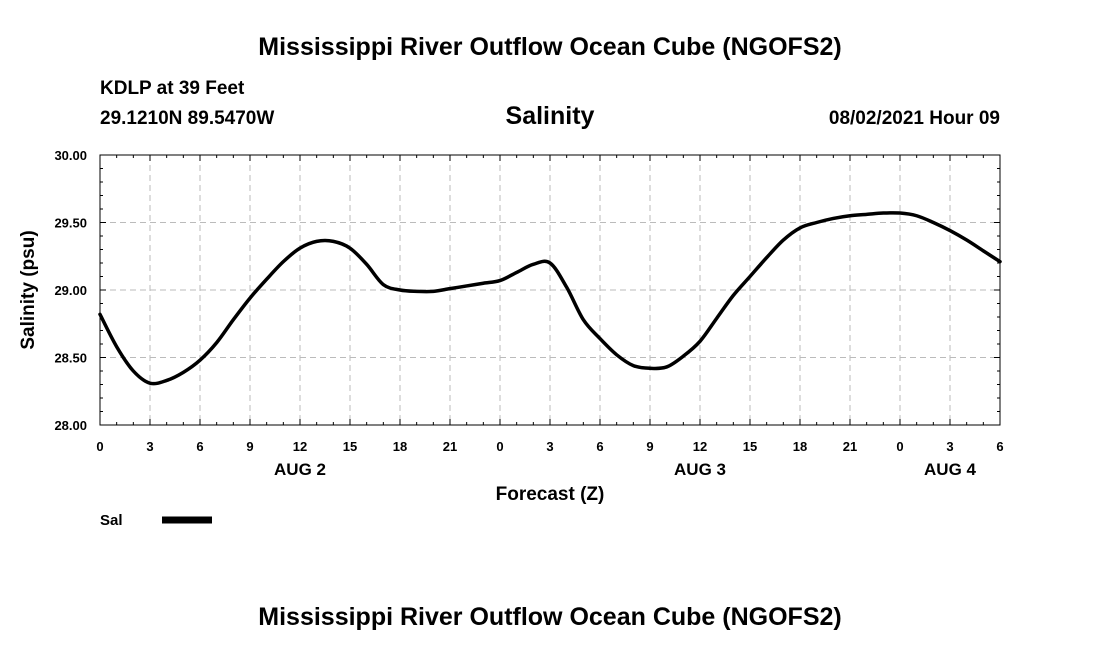 The width and height of the screenshot is (1100, 650). I want to click on x-axis-label: Forecast (Z), so click(550, 494).